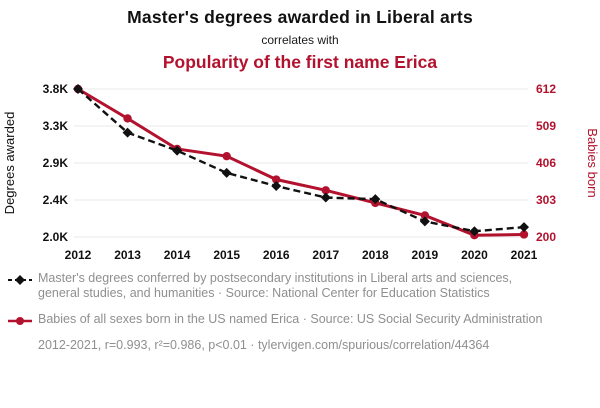  Describe the element at coordinates (300, 40) in the screenshot. I see `correlates-with-text: correlates with` at that location.